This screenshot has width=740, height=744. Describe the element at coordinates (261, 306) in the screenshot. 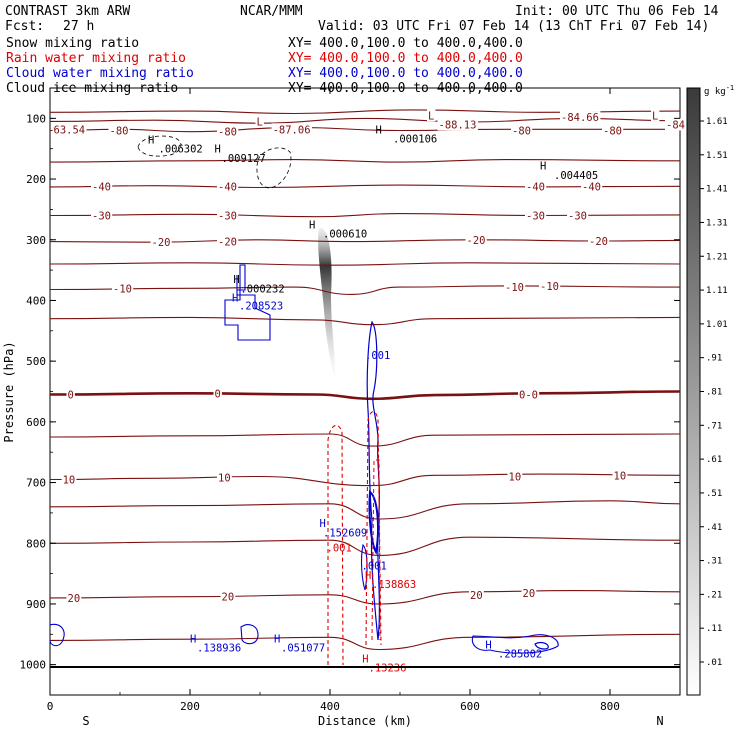

I see `extremum-label: .208523` at that location.